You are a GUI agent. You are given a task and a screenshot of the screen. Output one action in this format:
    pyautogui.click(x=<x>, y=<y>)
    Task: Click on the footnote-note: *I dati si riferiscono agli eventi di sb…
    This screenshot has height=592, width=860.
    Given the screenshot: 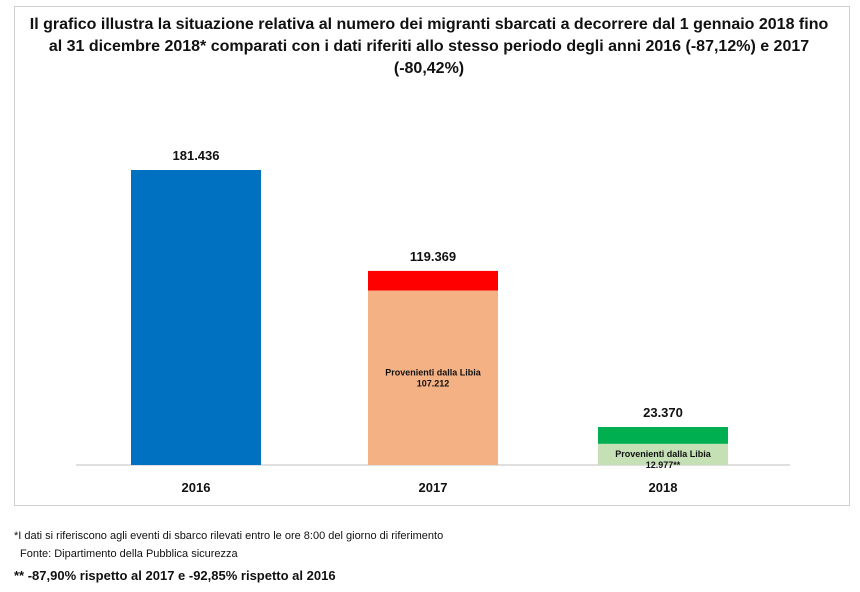 What is the action you would take?
    pyautogui.click(x=229, y=536)
    